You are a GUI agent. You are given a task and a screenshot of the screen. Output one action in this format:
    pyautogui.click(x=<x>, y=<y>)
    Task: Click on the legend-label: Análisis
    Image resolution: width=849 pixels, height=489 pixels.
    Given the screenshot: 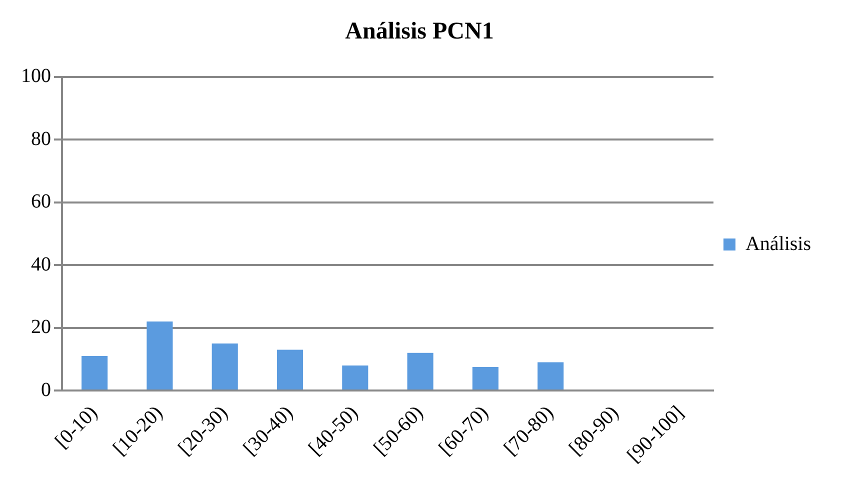 What is the action you would take?
    pyautogui.click(x=778, y=243)
    